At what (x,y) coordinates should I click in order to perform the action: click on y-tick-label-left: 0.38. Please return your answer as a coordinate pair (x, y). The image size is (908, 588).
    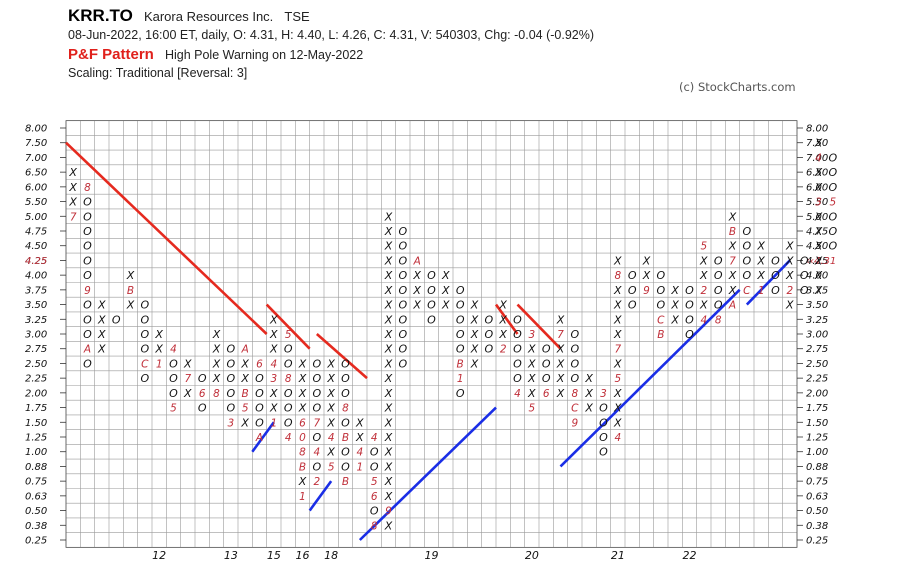
    Looking at the image, I should click on (36, 526).